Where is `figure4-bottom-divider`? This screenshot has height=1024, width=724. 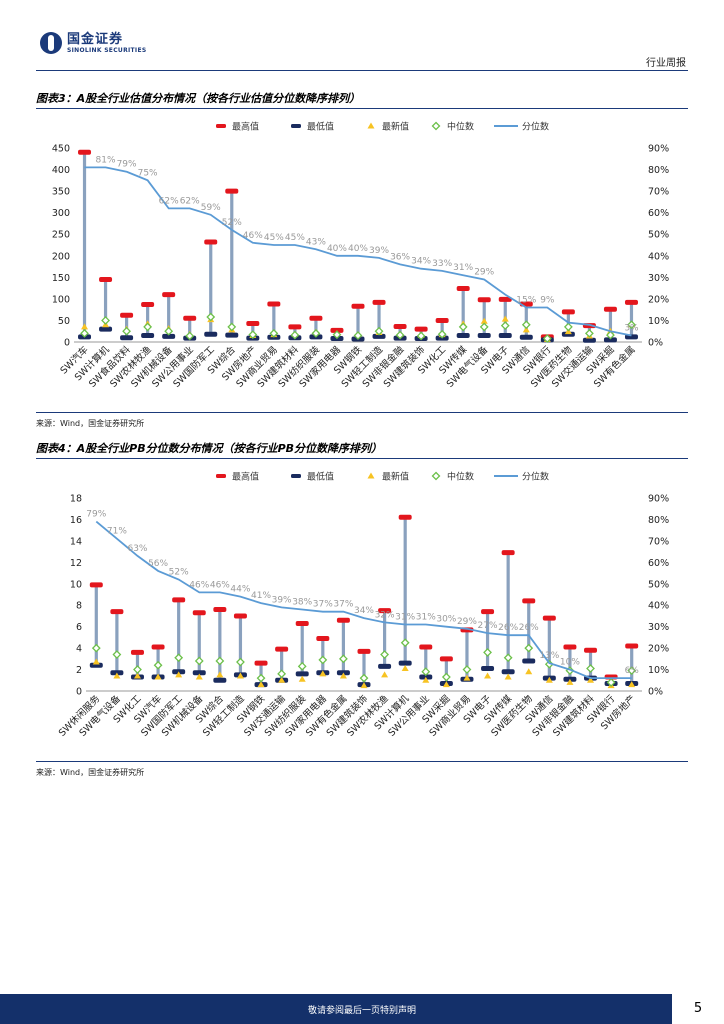
figure4-bottom-divider is located at coordinates (362, 761).